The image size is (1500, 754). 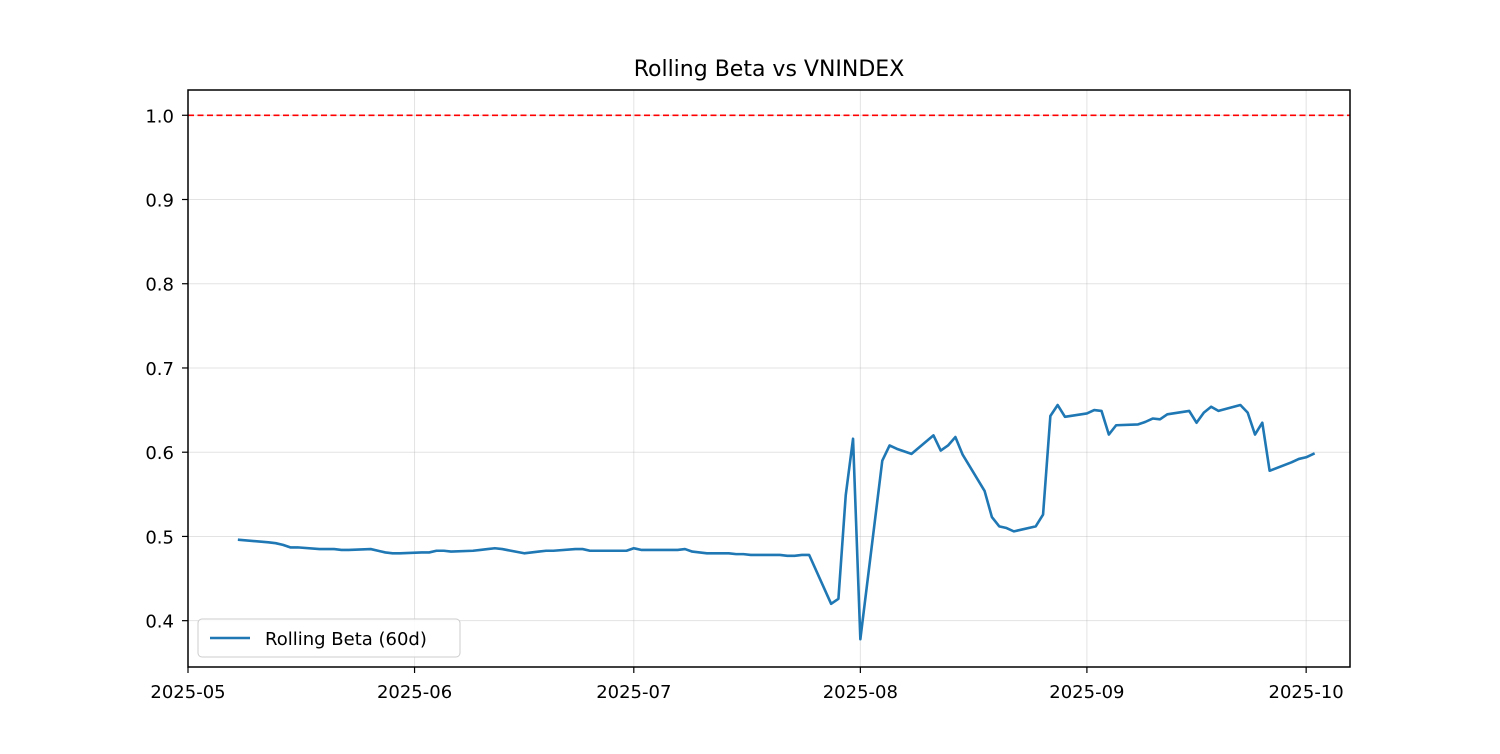 What do you see at coordinates (769, 69) in the screenshot?
I see `chart-title: Rolling Beta vs VNINDEX` at bounding box center [769, 69].